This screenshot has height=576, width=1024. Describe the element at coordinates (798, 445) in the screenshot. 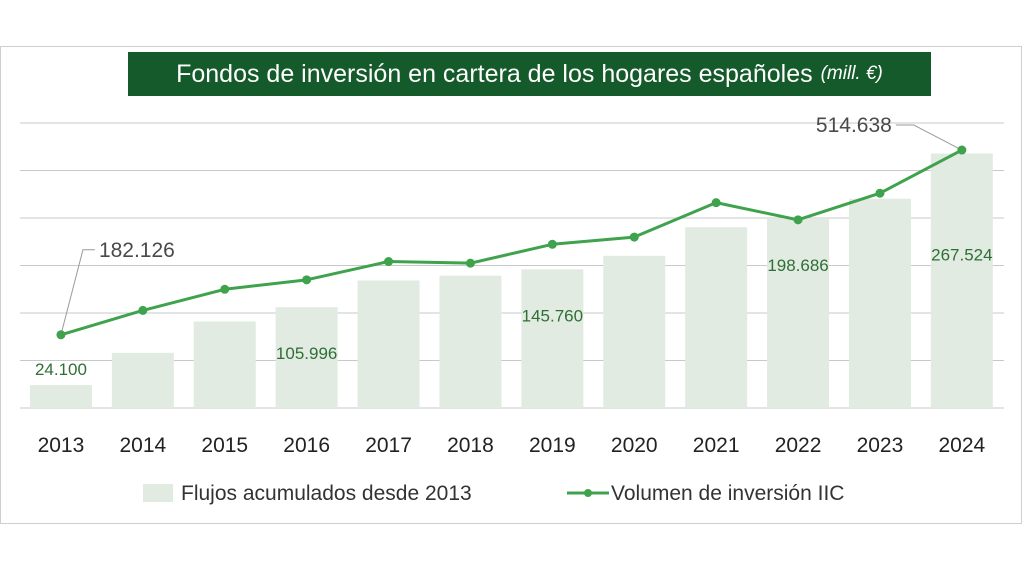

I see `x-tick-2022: 2022` at that location.